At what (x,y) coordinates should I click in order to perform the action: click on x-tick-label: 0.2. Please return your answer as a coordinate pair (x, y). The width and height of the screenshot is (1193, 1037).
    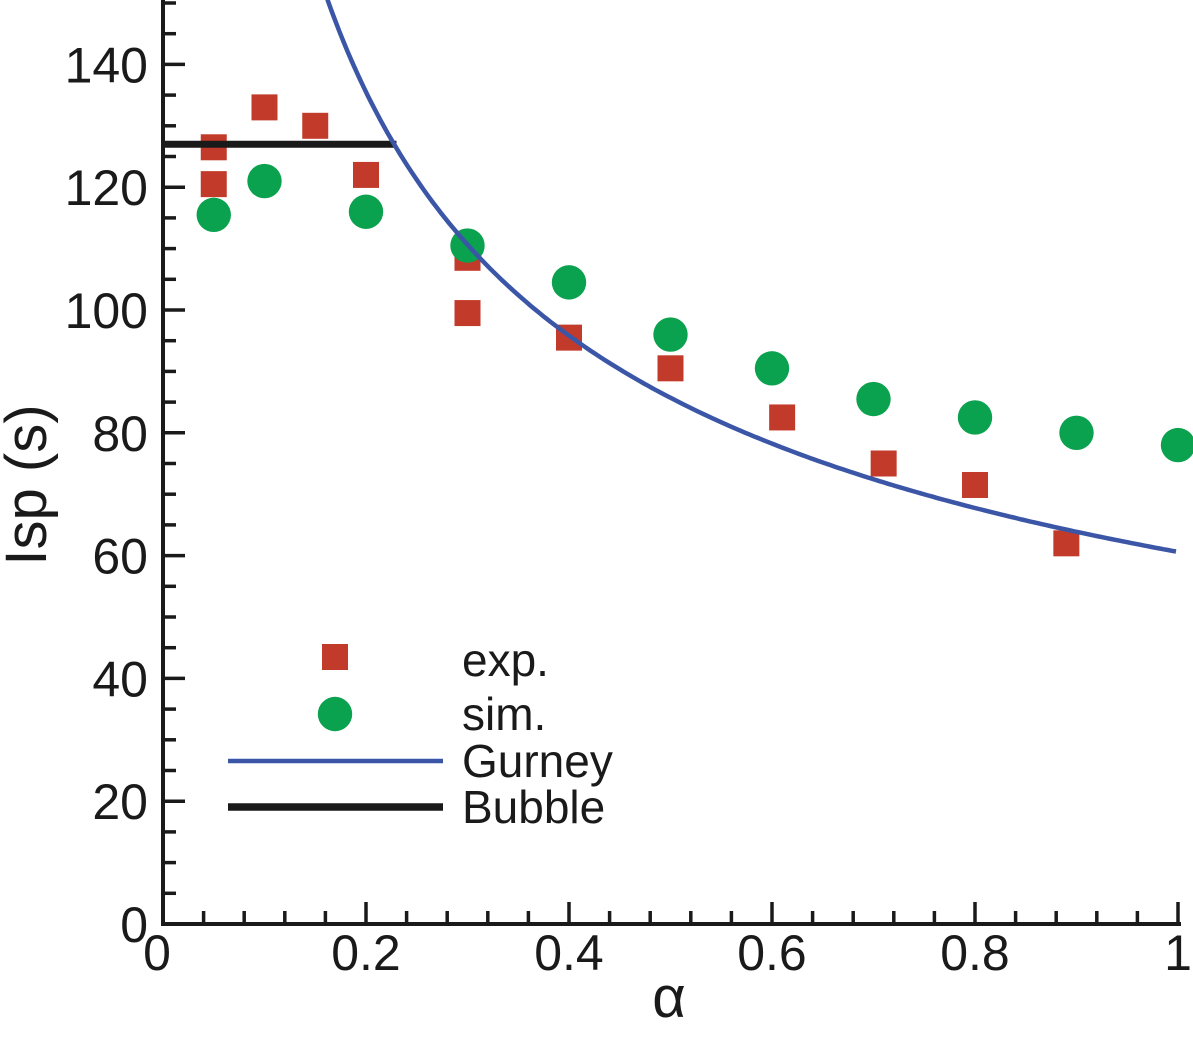
    Looking at the image, I should click on (366, 953).